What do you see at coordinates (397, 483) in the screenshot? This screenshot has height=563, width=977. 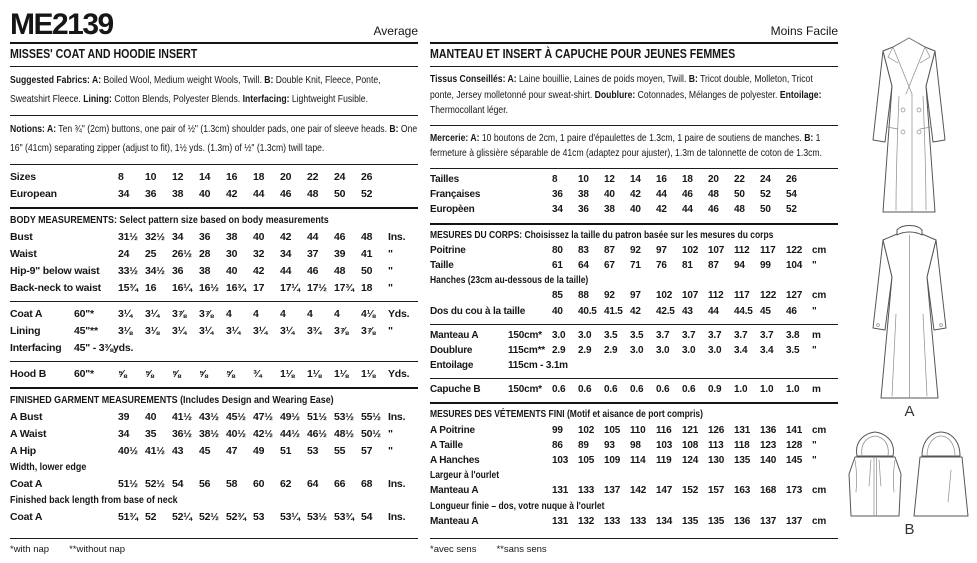 I see `unit-label: Ins.` at bounding box center [397, 483].